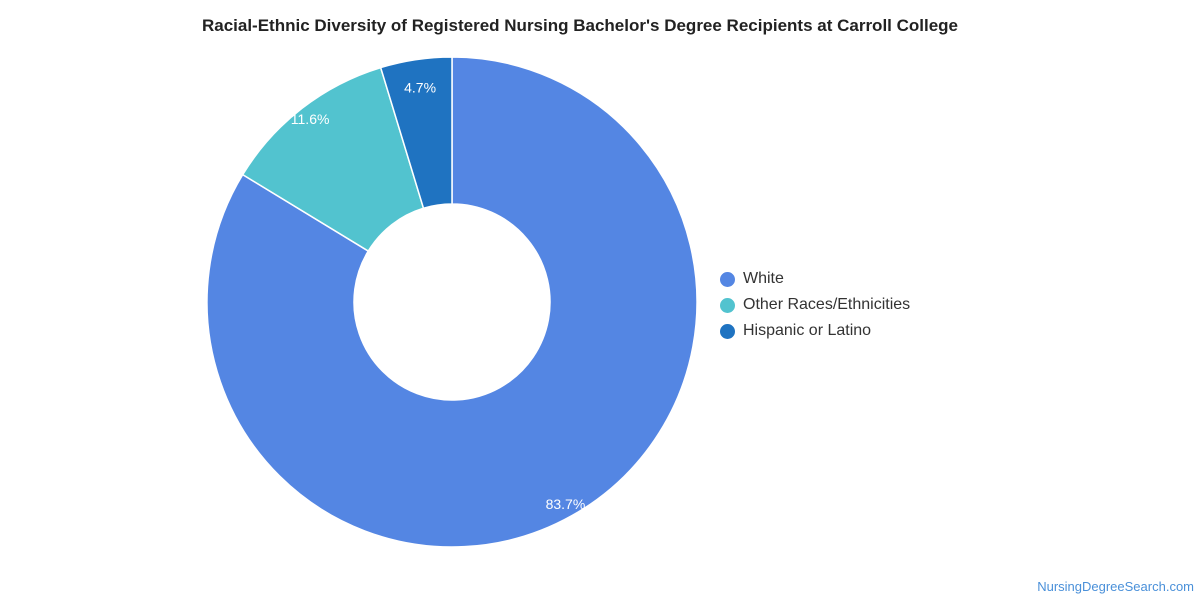  Describe the element at coordinates (727, 305) in the screenshot. I see `legend-swatch-other-races` at that location.